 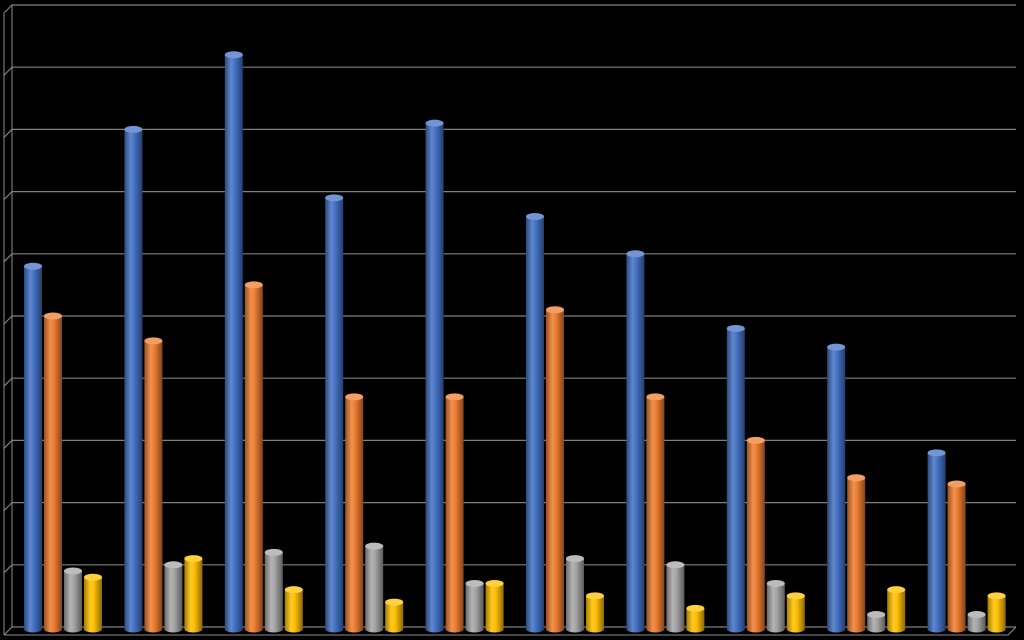 What do you see at coordinates (896, 611) in the screenshot?
I see `bar-s4-c9` at bounding box center [896, 611].